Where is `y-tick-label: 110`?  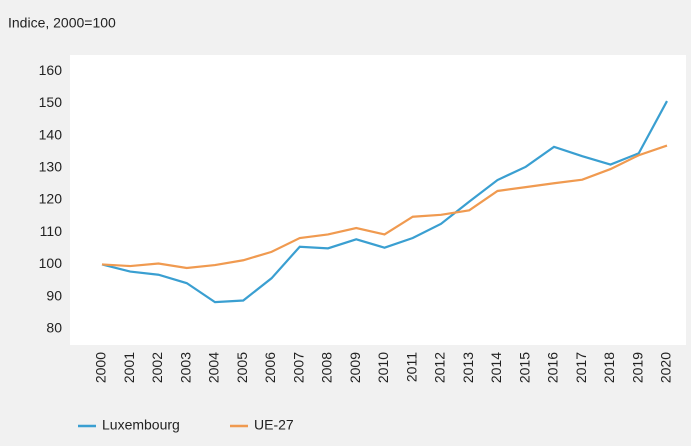
y-tick-label: 110 is located at coordinates (51, 231).